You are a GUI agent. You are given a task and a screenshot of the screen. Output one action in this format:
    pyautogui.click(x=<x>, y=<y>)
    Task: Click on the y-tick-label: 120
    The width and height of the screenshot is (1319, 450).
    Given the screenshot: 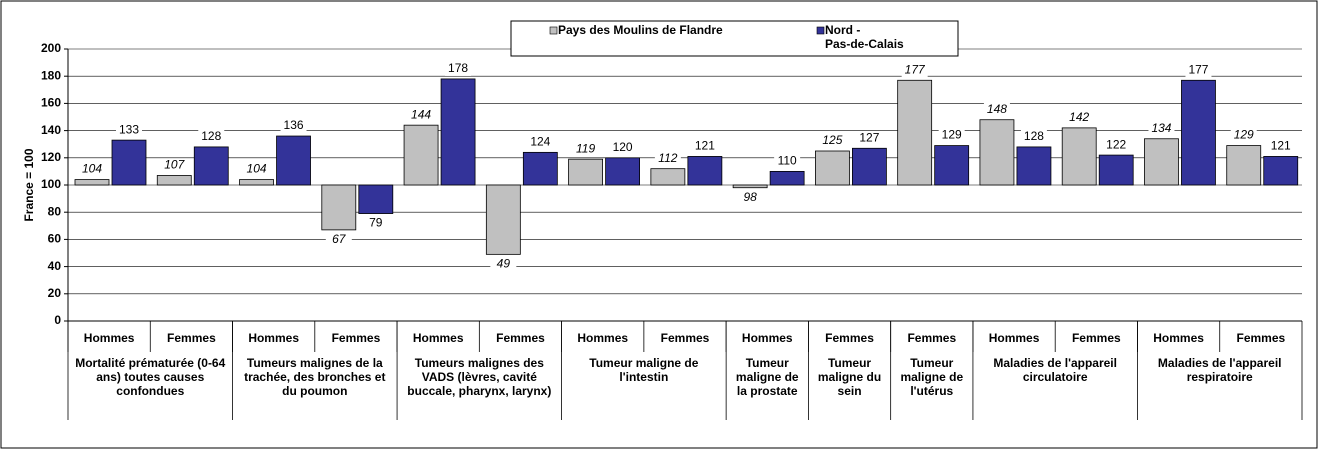 What is the action you would take?
    pyautogui.click(x=51, y=157)
    